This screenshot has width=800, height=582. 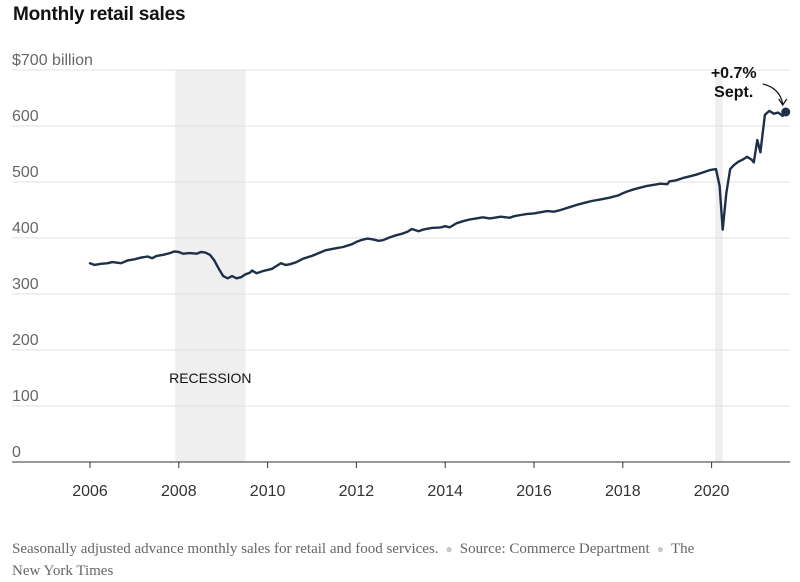 I want to click on x-tick-label: 2010, so click(x=268, y=491).